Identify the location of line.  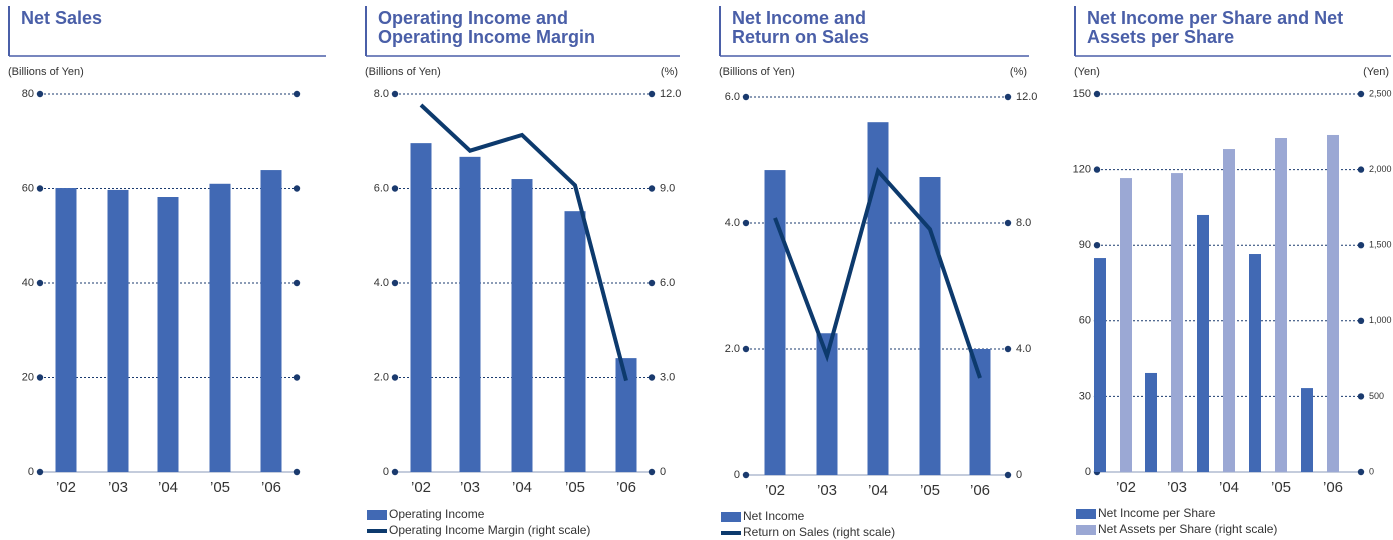
(877, 272).